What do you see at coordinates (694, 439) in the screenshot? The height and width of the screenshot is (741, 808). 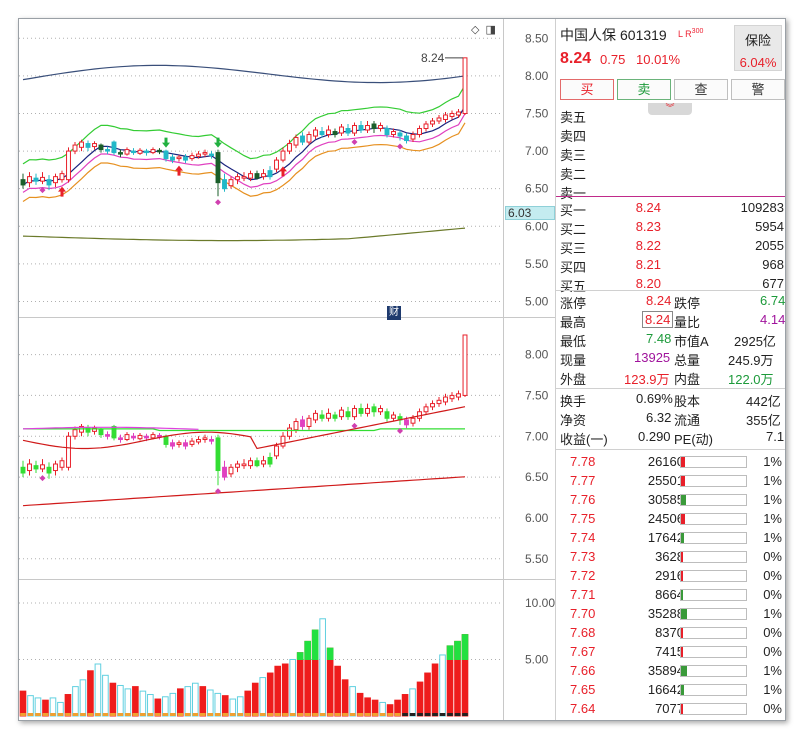 I see `stat-pe-label: PE(动)` at bounding box center [694, 439].